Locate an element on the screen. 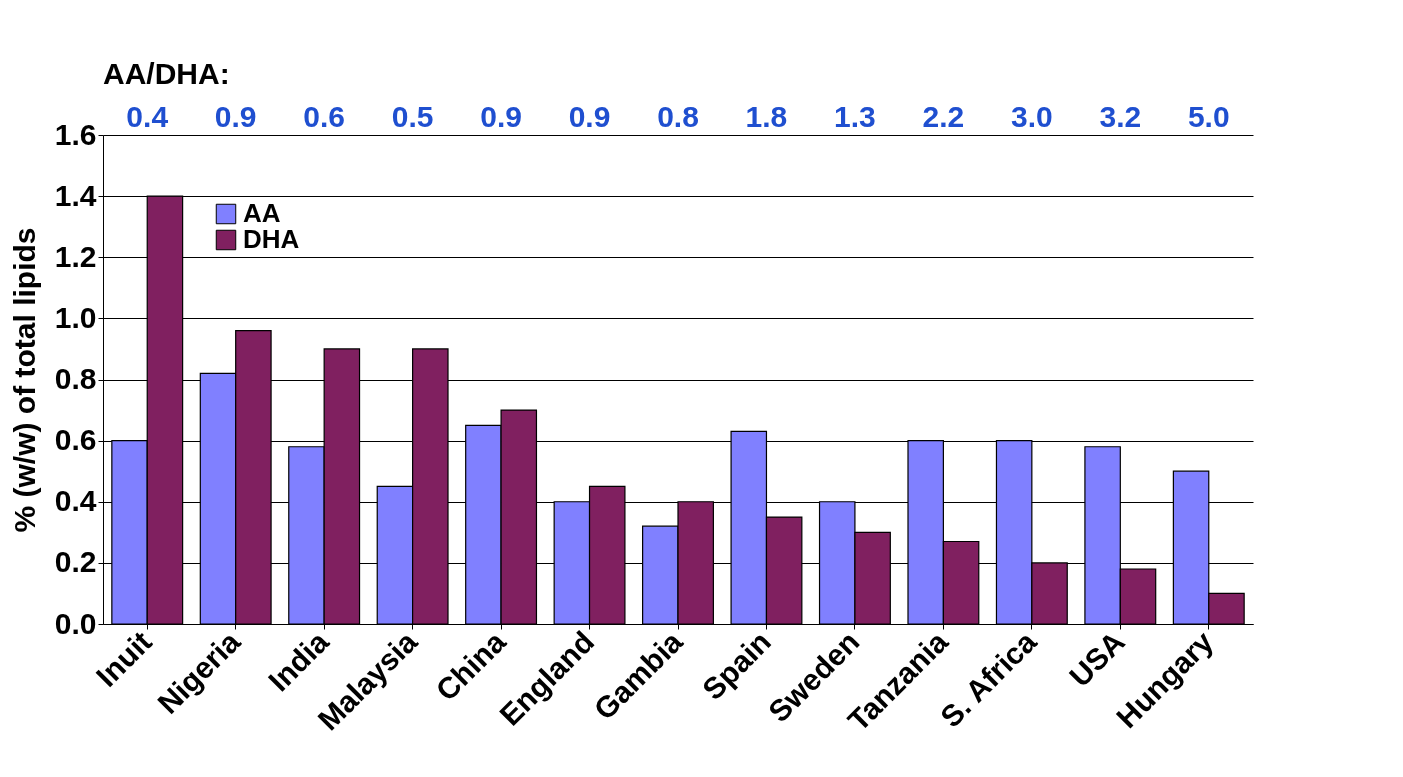 This screenshot has width=1403, height=777. y-tick-label: 1.0 is located at coordinates (75, 317).